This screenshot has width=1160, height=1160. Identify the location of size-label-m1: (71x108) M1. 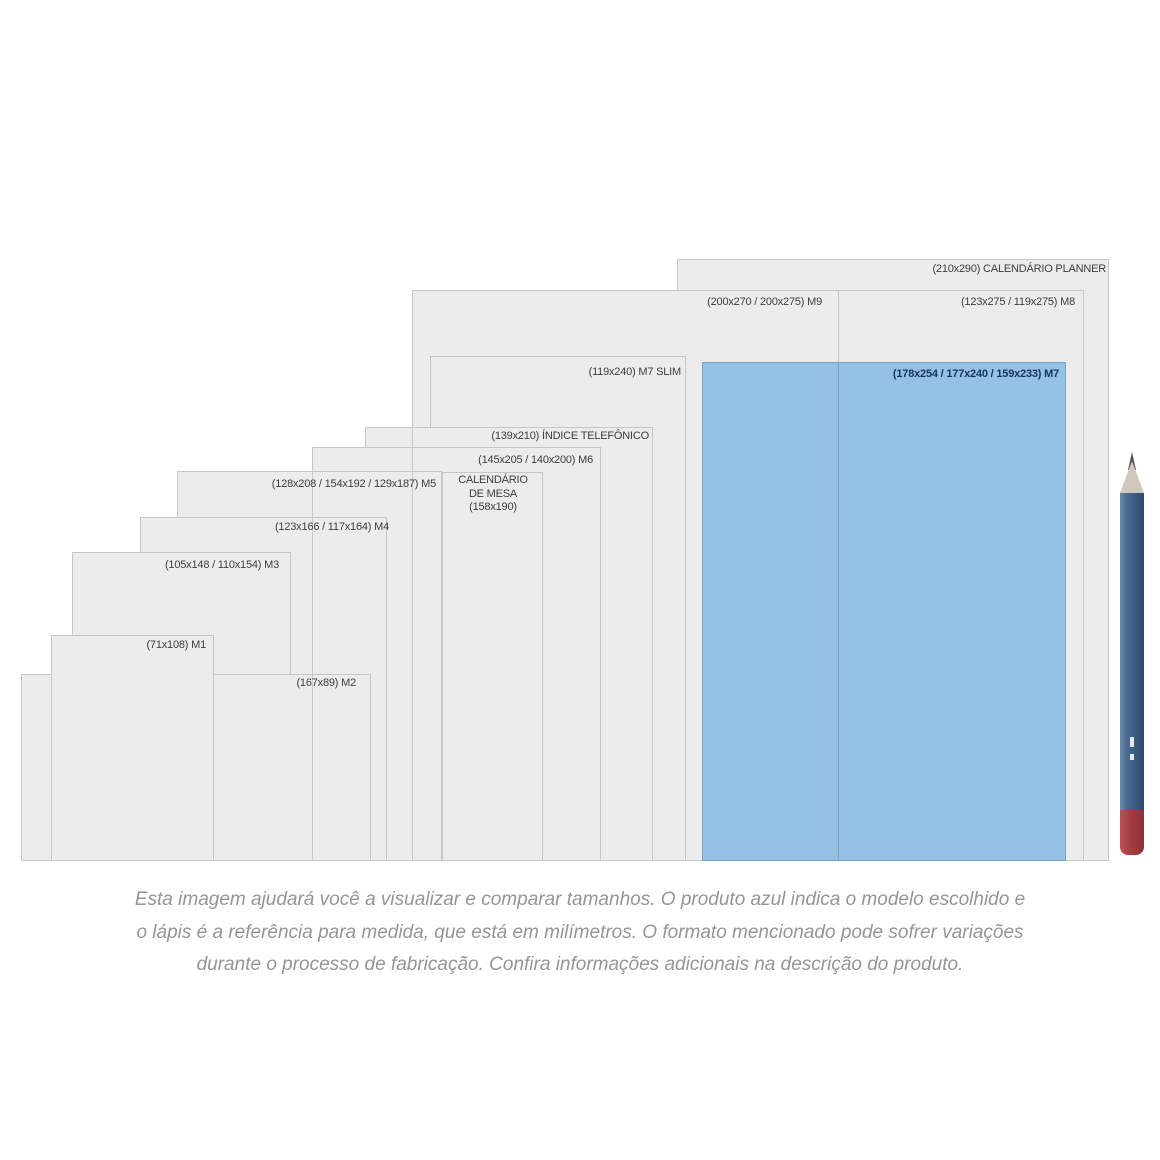
(176, 645).